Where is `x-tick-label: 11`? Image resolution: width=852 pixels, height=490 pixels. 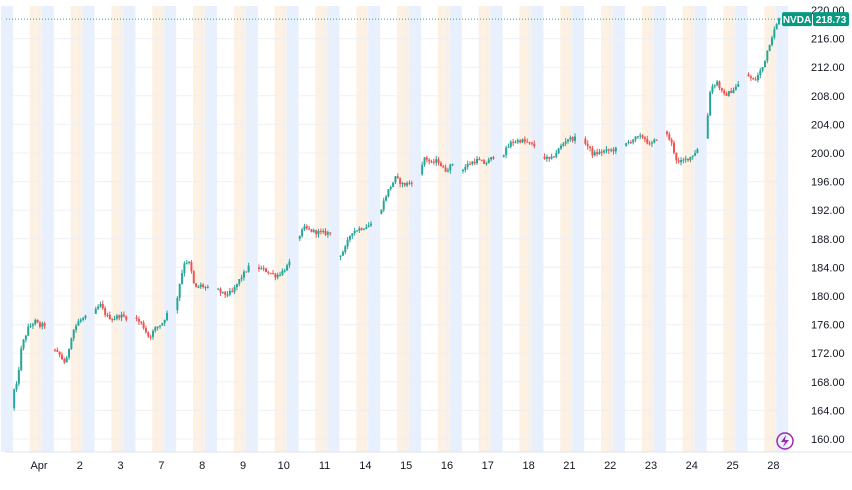
x-tick-label: 11 is located at coordinates (324, 466).